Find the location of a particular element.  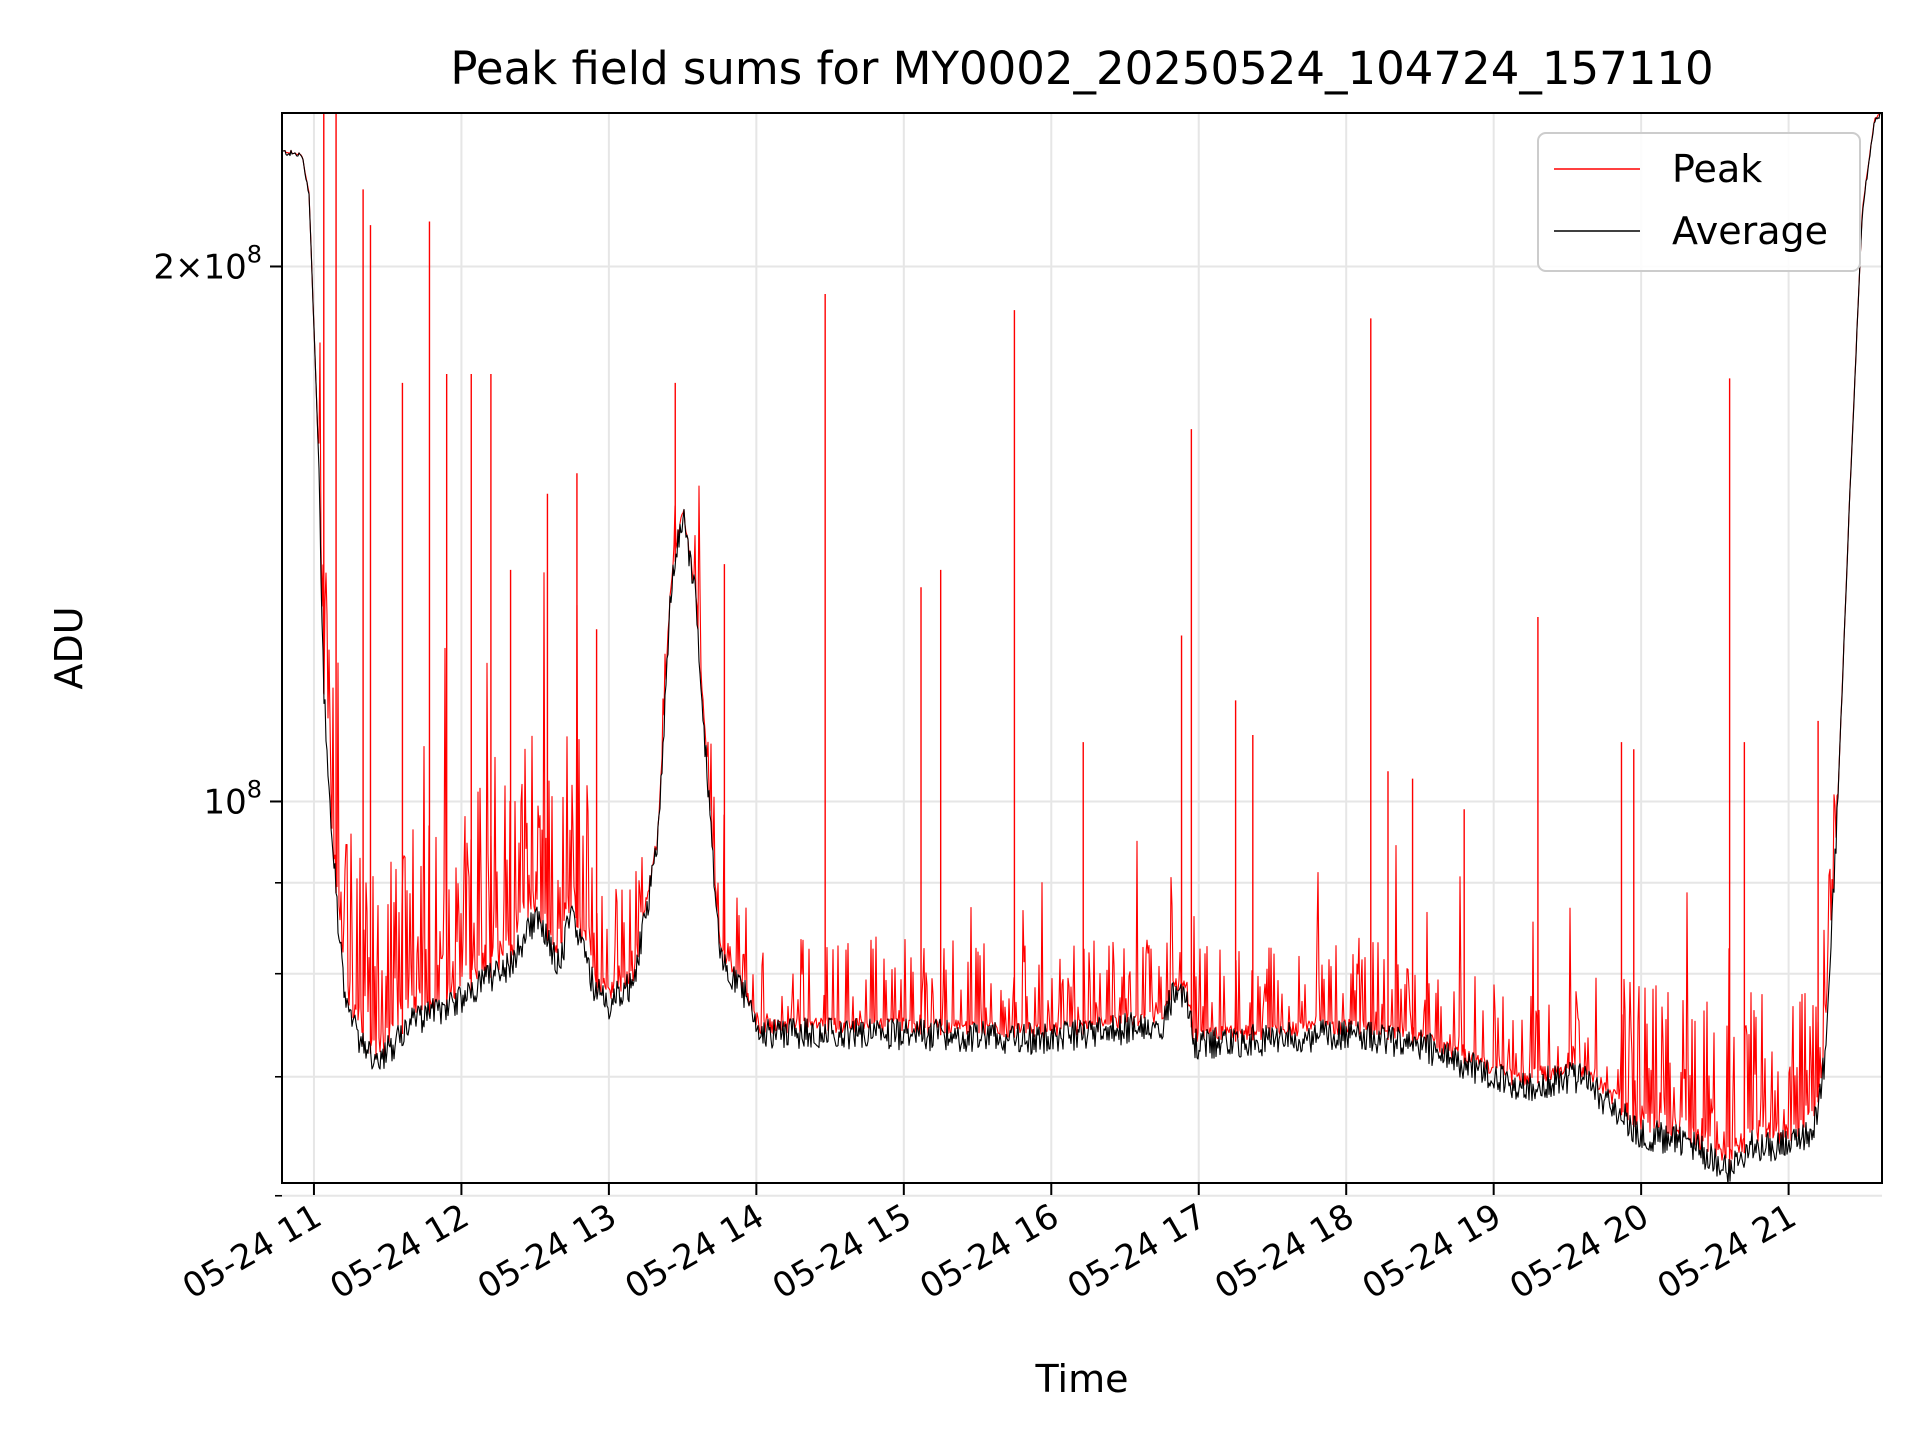

legend-box is located at coordinates (1699, 202).